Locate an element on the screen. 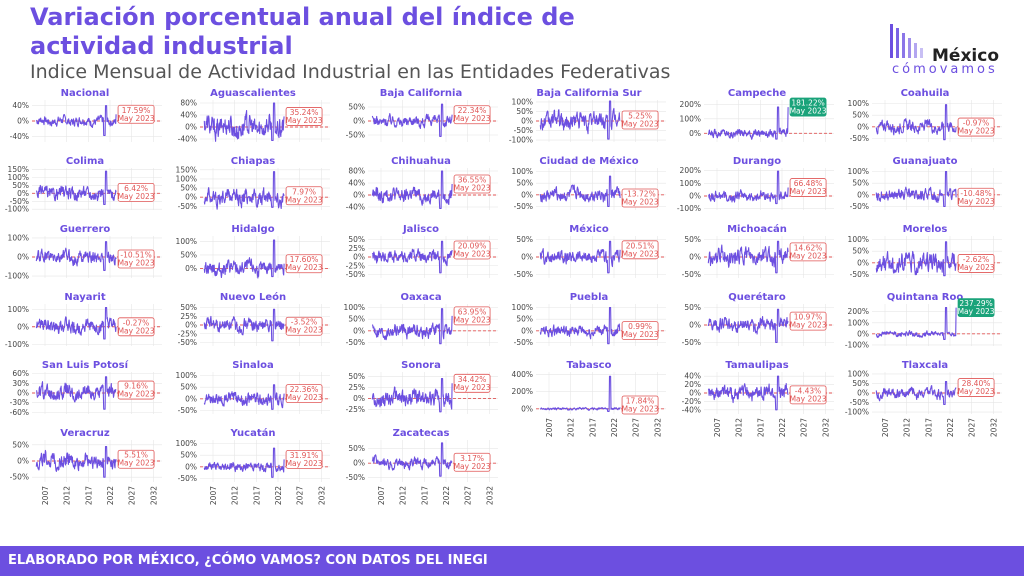  panel-title: Coahuila is located at coordinates (925, 93).